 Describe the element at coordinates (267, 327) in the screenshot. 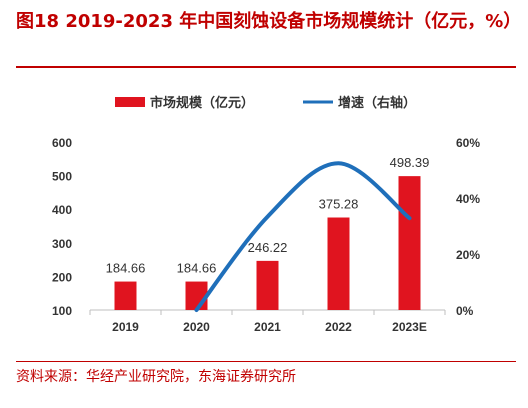

I see `x-tick-label: 2021` at that location.